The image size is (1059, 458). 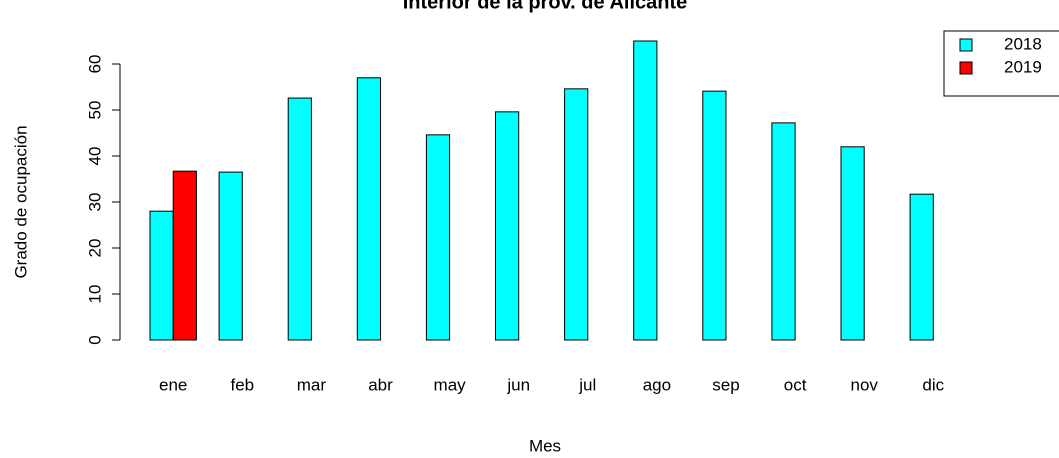 What do you see at coordinates (20, 201) in the screenshot?
I see `y-axis-label: Grado de ocupación` at bounding box center [20, 201].